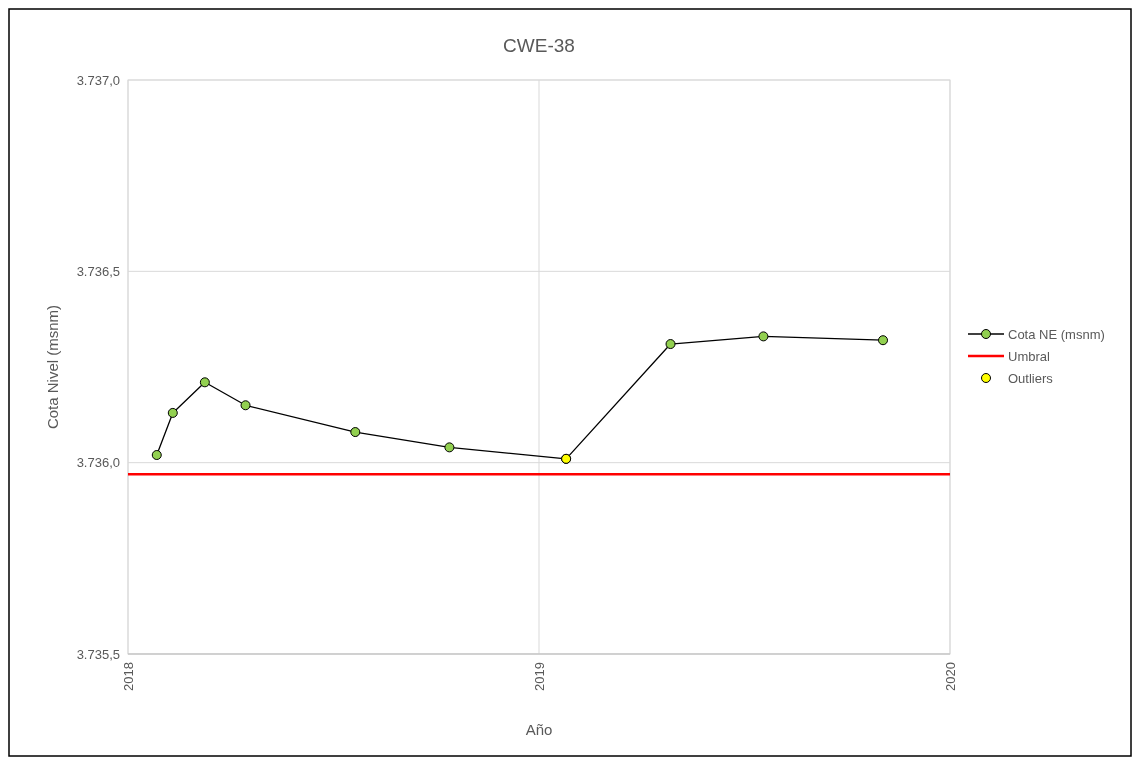 Image resolution: width=1140 pixels, height=765 pixels. Describe the element at coordinates (950, 676) in the screenshot. I see `x-tick-label: 2020` at that location.